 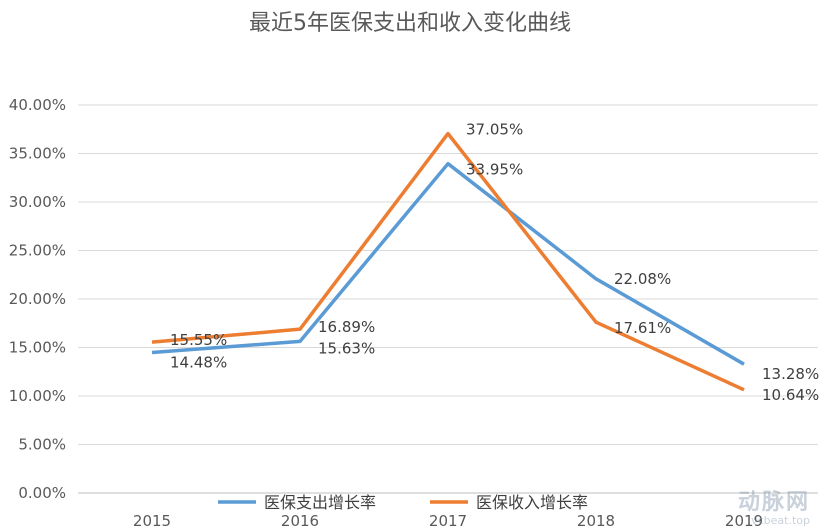 I want to click on data-label: 14.48%, so click(x=198, y=363).